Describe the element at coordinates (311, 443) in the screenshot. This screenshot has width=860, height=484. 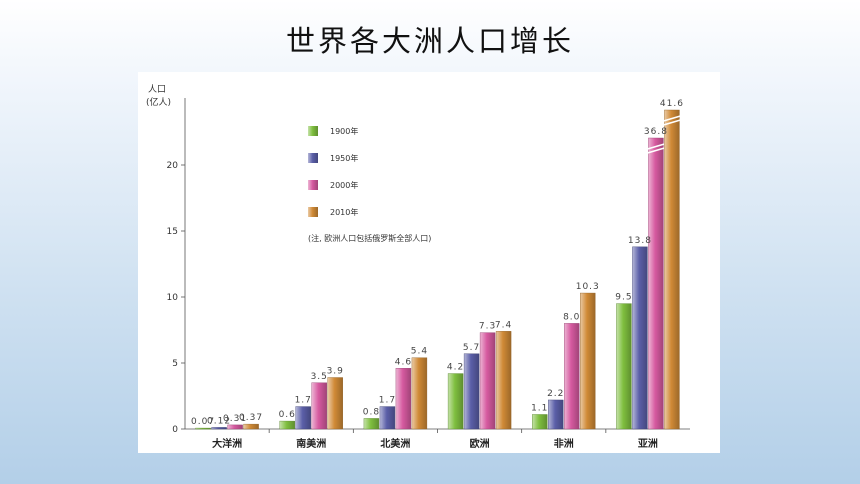
I see `category-label: 南美洲` at that location.